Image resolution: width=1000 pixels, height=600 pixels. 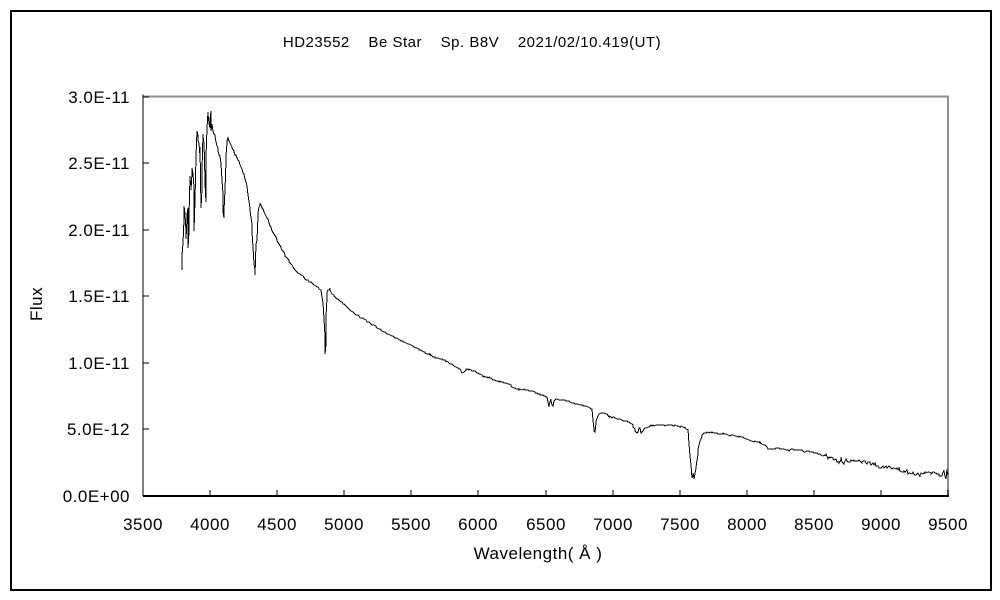 What do you see at coordinates (680, 524) in the screenshot?
I see `x-tick-label: 7500` at bounding box center [680, 524].